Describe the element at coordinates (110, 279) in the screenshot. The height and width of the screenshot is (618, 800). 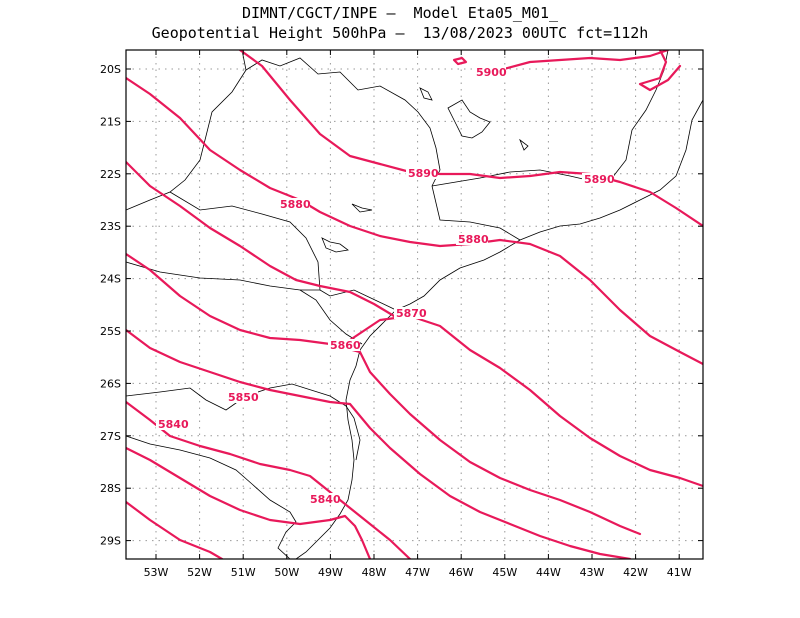
I see `latitude-tick-label: 24S` at that location.